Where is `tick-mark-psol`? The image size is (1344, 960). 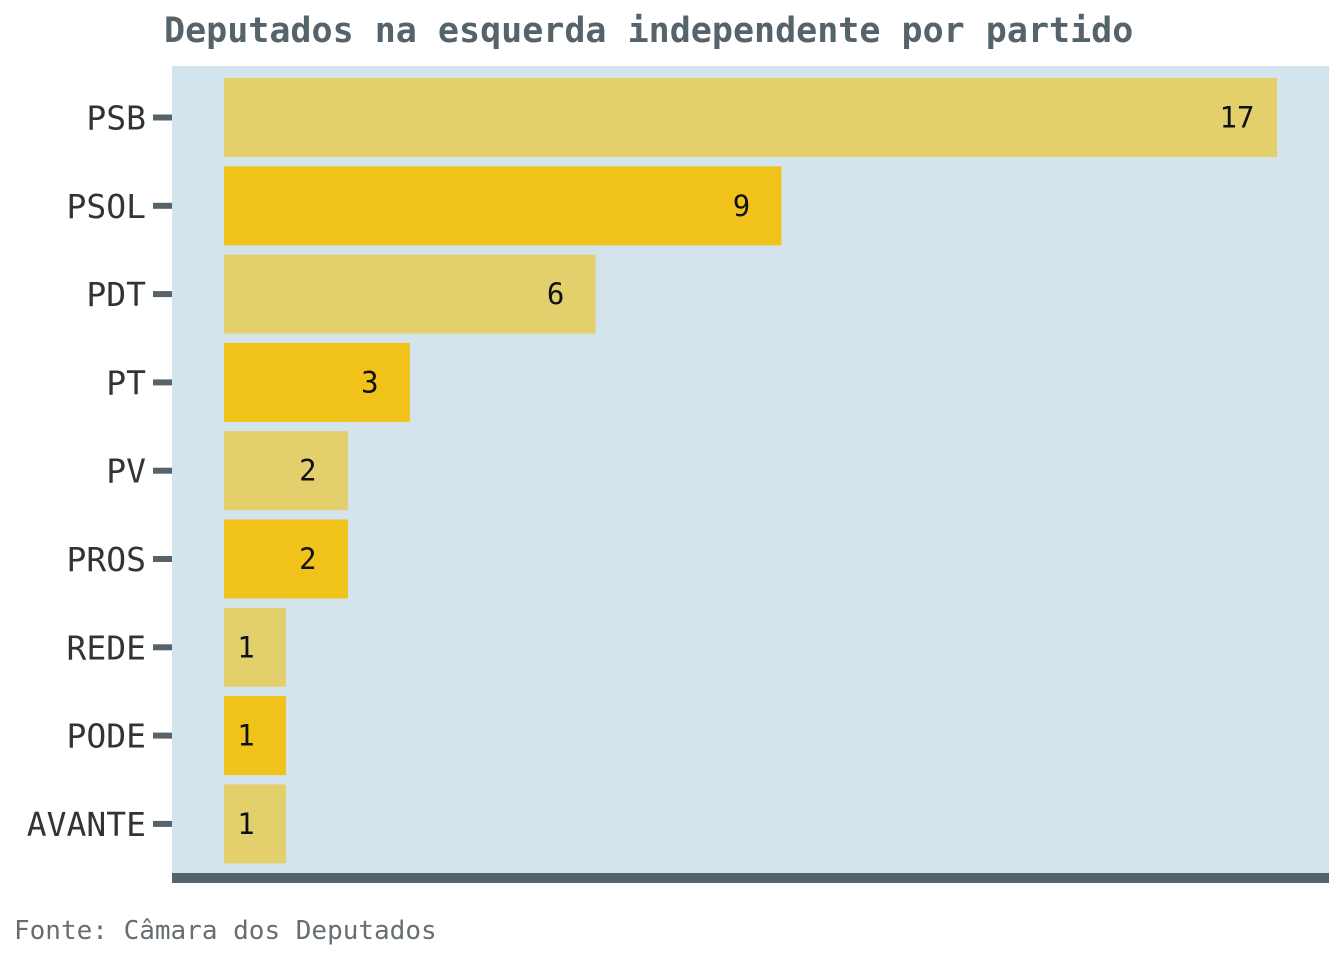
tick-mark-psol is located at coordinates (162, 205).